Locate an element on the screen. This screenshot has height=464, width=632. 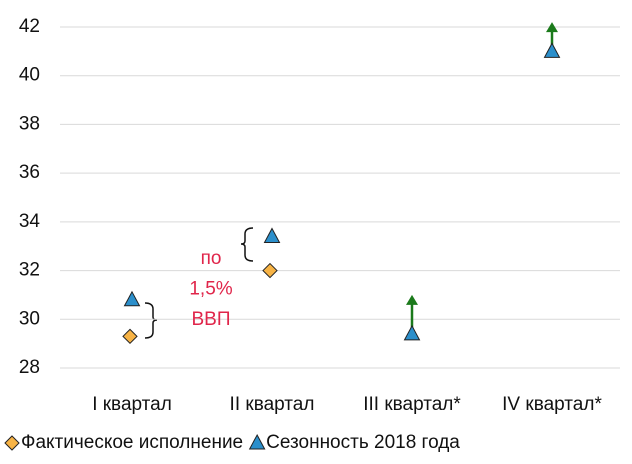
y-tick-label: 38 is located at coordinates (29, 123).